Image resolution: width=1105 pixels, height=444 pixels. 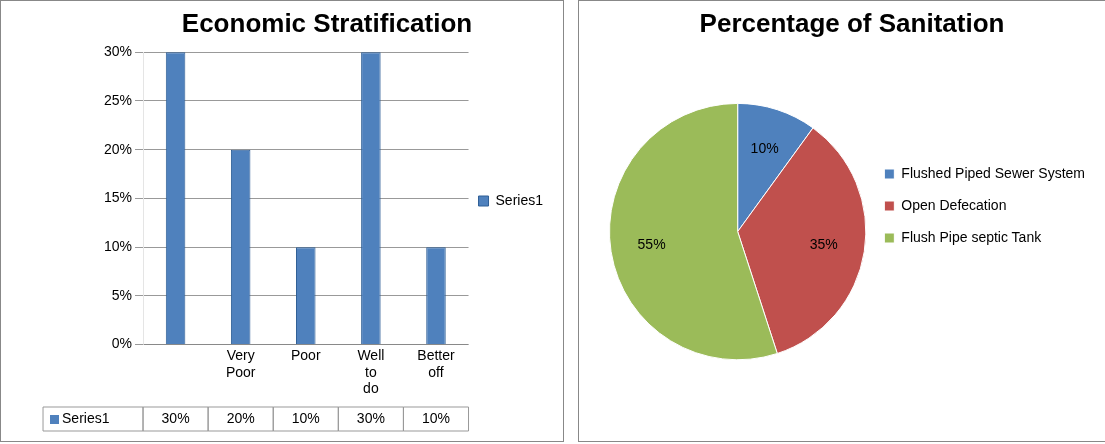 I want to click on y-tick-label: 15%, so click(x=118, y=197).